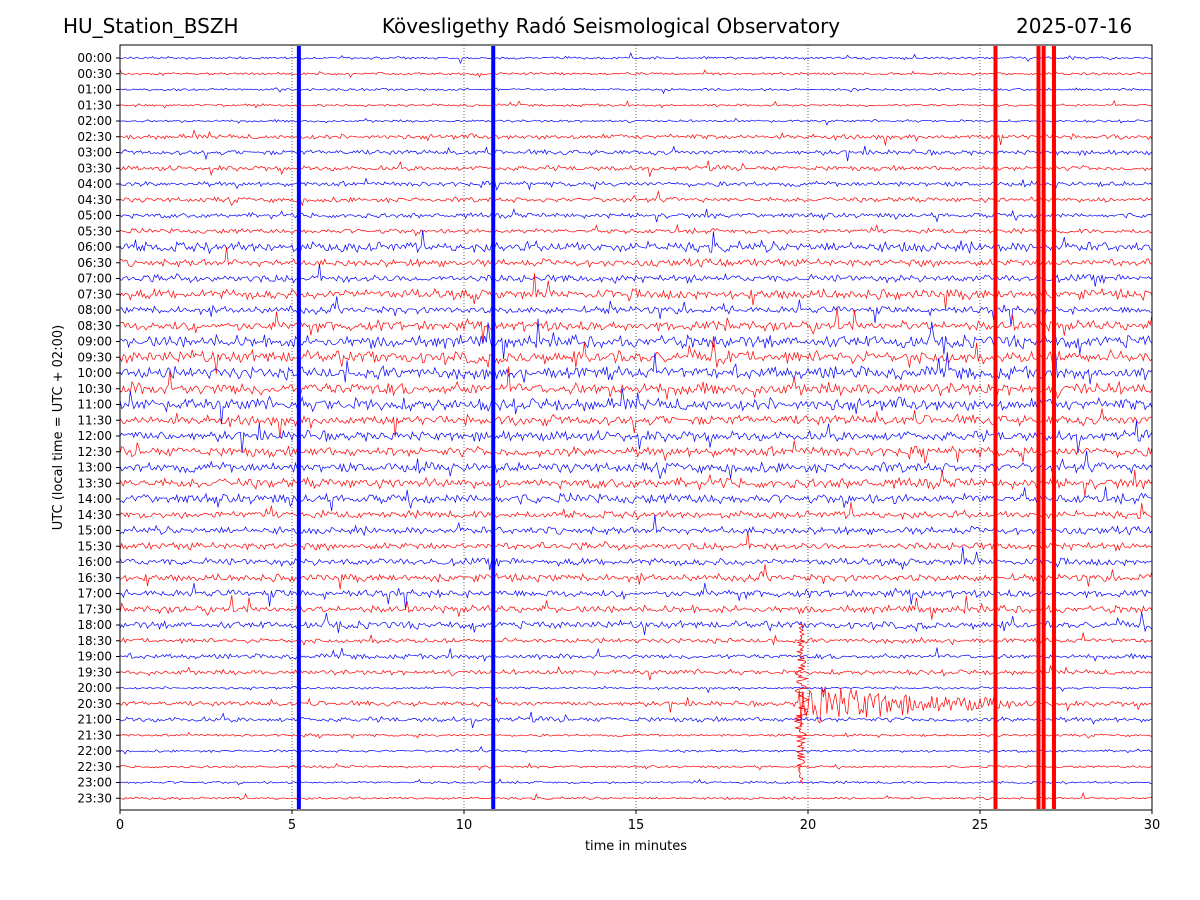 The height and width of the screenshot is (900, 1200). I want to click on row-label: 12:30, so click(94, 452).